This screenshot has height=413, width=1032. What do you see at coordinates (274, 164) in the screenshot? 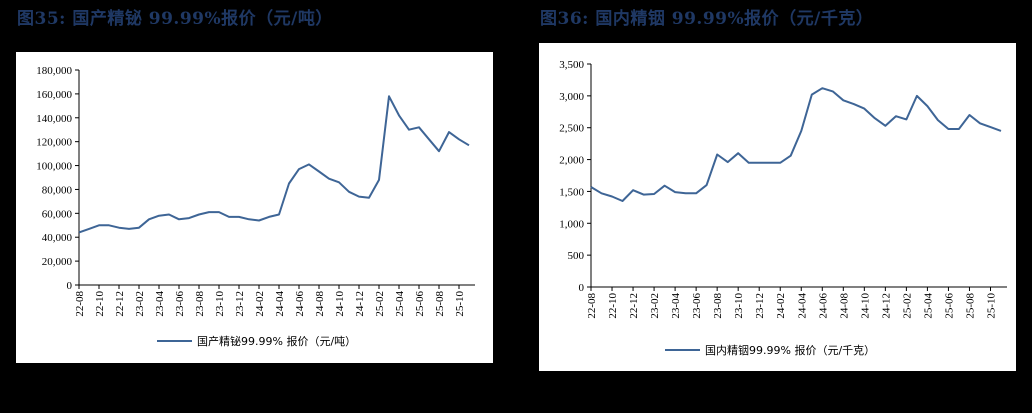
I see `bismuth-price-line` at bounding box center [274, 164].